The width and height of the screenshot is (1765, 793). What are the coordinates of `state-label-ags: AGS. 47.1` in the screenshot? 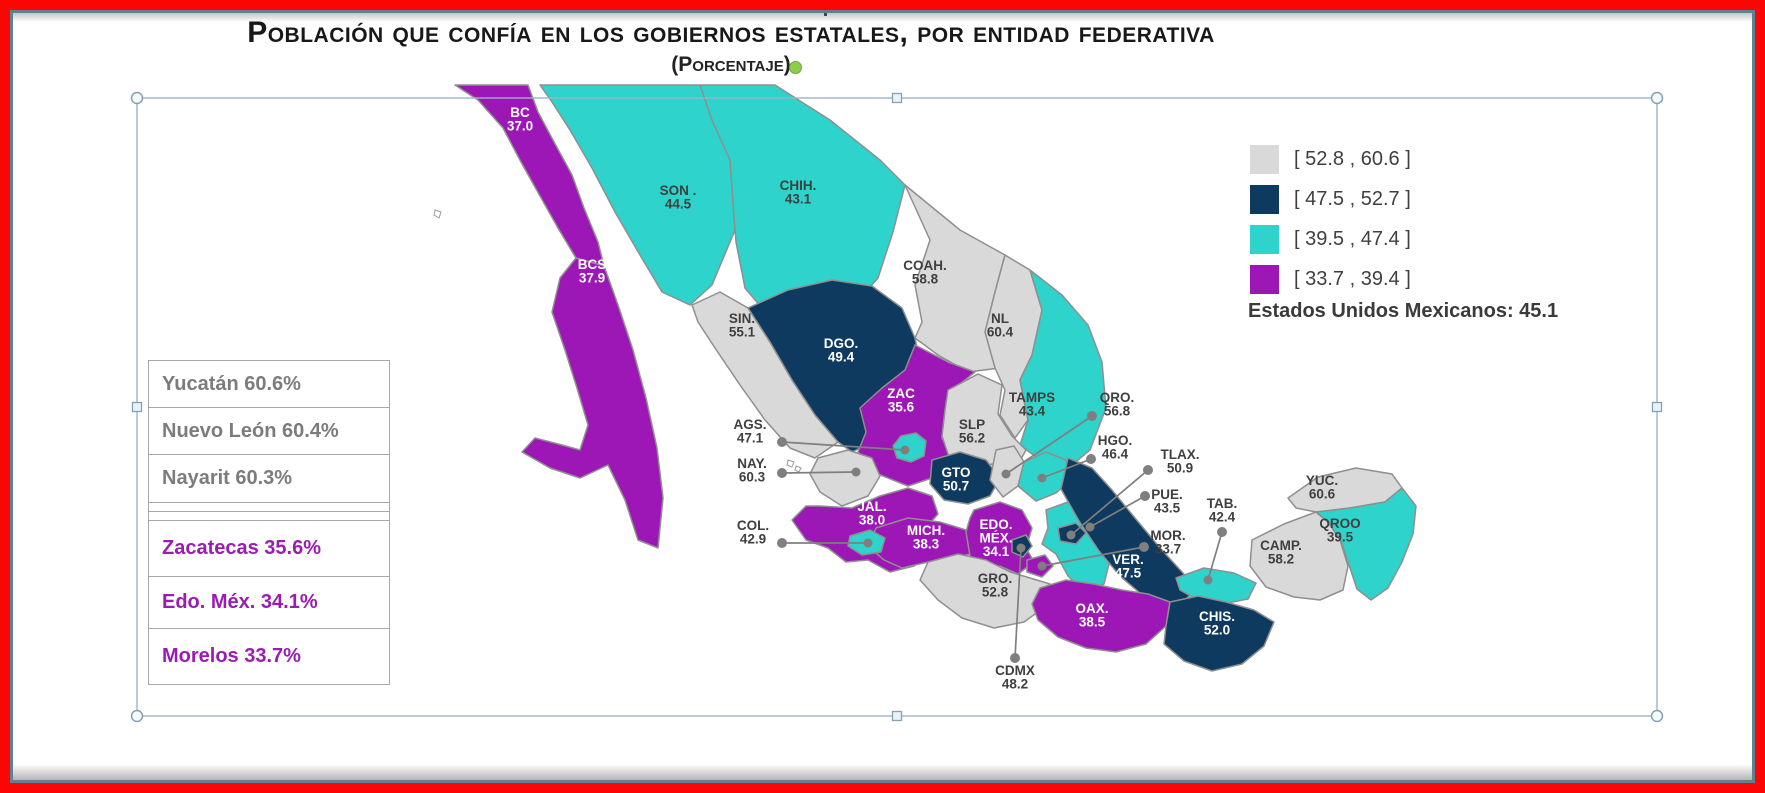 It's located at (749, 431).